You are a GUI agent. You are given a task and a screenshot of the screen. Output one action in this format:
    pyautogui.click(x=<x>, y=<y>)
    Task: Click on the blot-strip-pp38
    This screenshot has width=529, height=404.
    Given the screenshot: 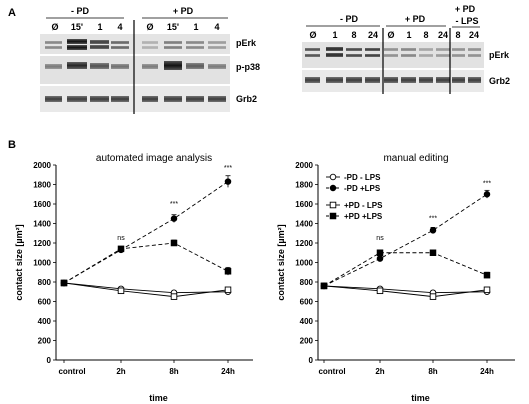 What is the action you would take?
    pyautogui.click(x=135, y=70)
    